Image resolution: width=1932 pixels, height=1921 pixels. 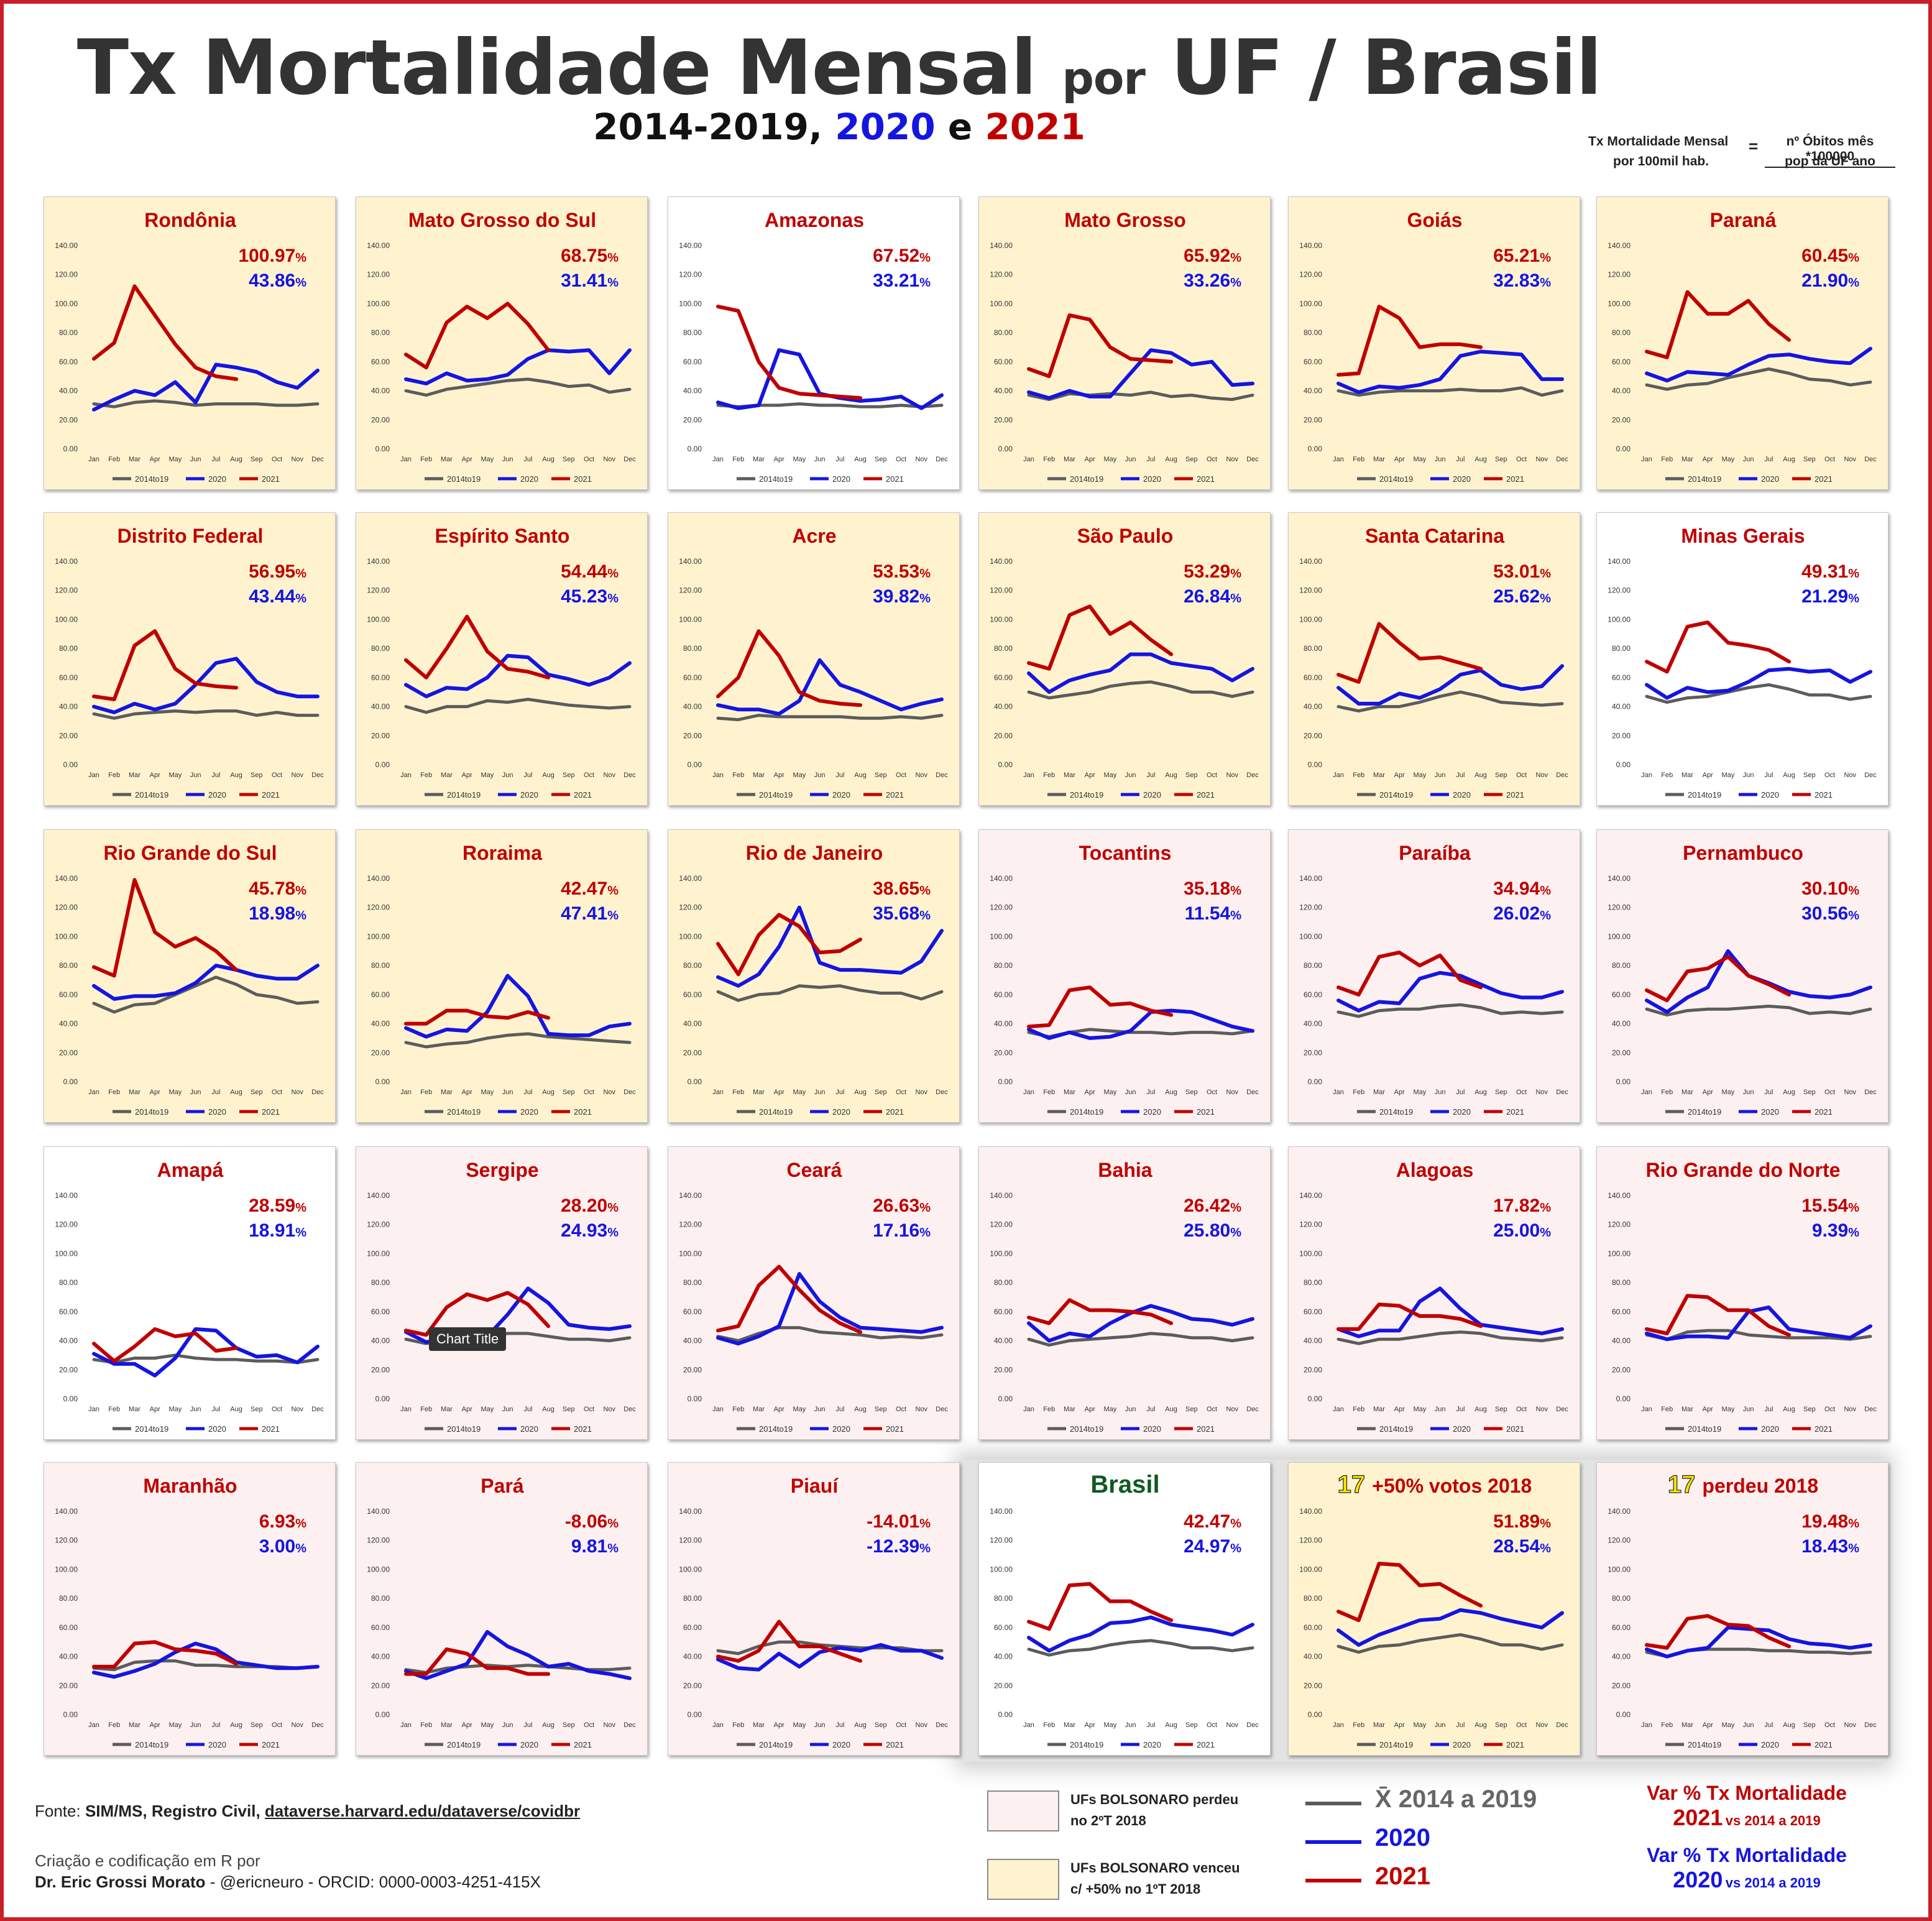 What do you see at coordinates (1402, 1837) in the screenshot?
I see `key-2020-label: 2020` at bounding box center [1402, 1837].